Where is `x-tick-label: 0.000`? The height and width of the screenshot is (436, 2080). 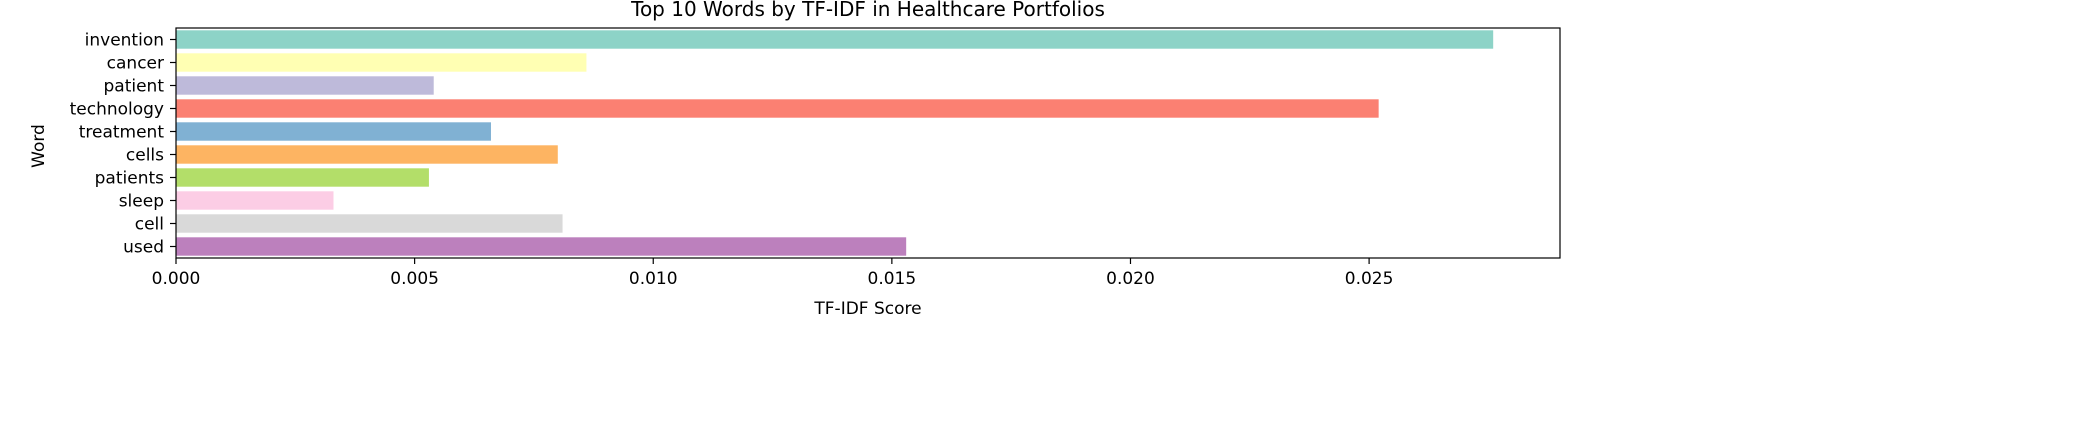 x-tick-label: 0.000 is located at coordinates (176, 279).